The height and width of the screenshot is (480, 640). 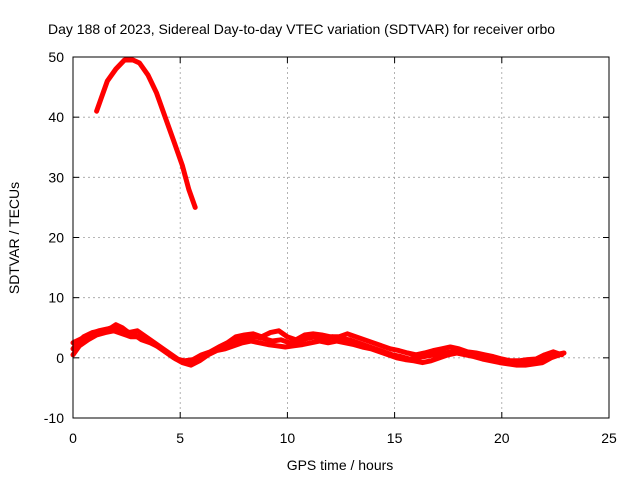 I want to click on x-tick-label: 25, so click(x=609, y=438).